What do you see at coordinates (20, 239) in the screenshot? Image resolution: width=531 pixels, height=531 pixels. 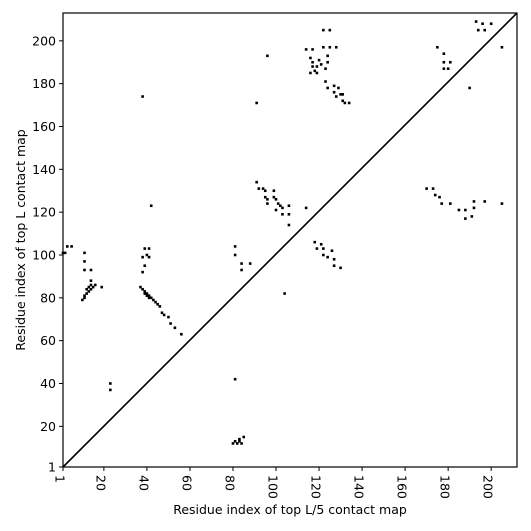 I see `y-axis-label: Residue index of top L contact map` at bounding box center [20, 239].